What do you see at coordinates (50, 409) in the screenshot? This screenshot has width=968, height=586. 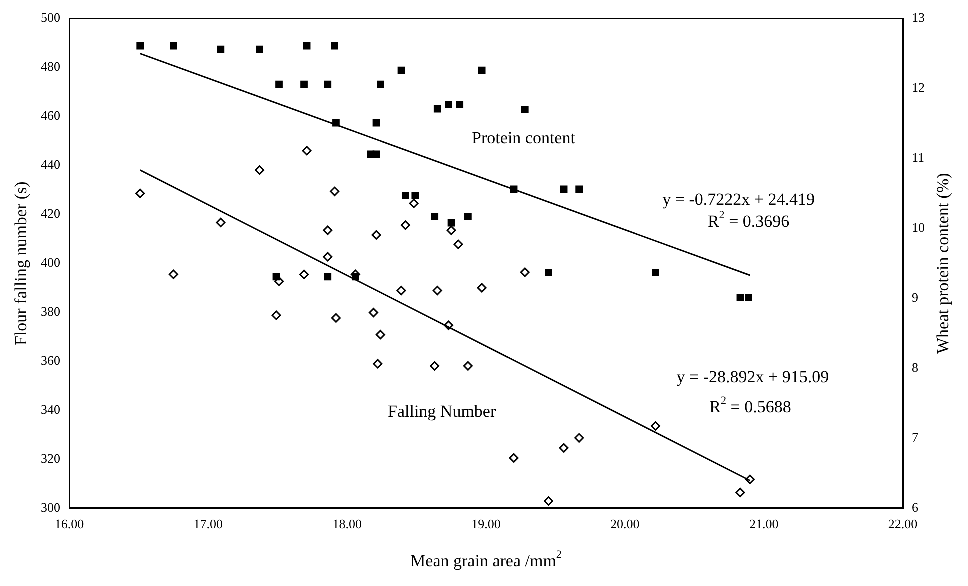 I see `y-tick-label: 340` at bounding box center [50, 409].